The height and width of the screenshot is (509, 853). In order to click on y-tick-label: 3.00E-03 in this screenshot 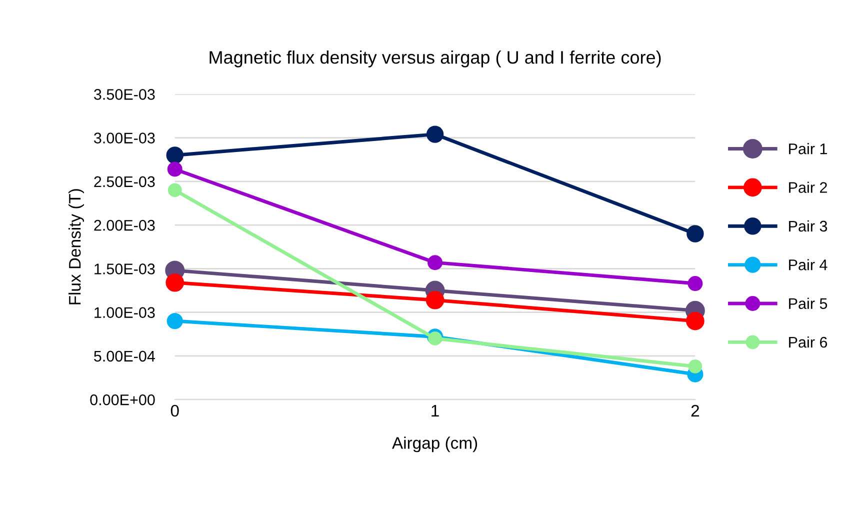, I will do `click(124, 138)`.